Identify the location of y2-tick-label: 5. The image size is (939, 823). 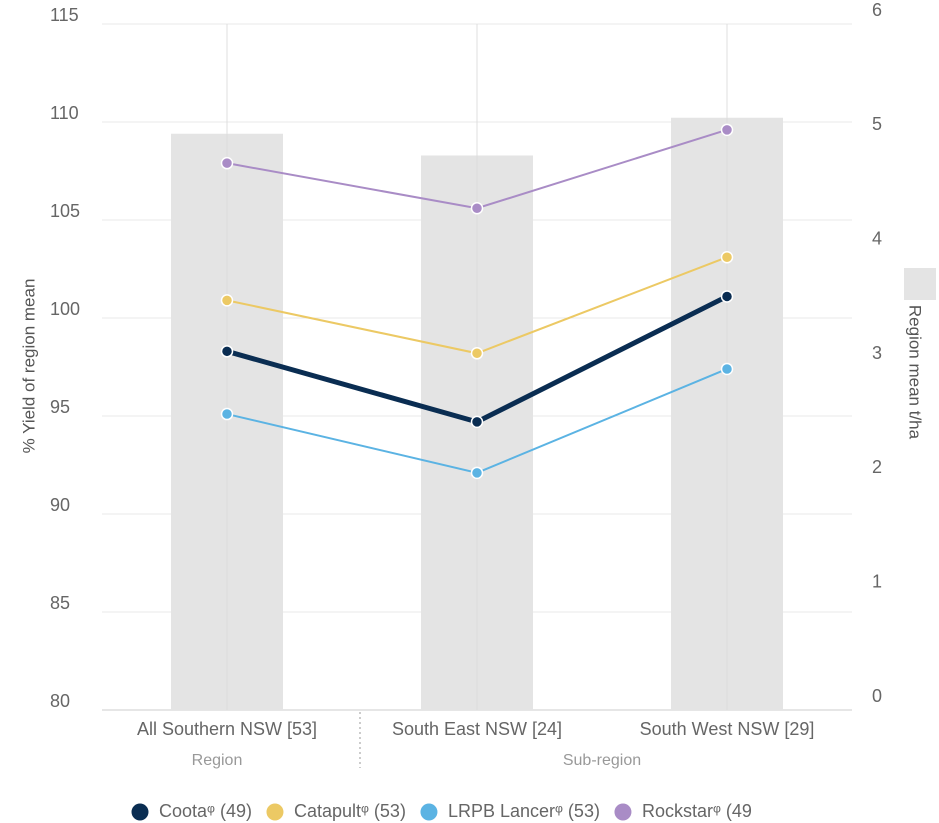
(877, 124).